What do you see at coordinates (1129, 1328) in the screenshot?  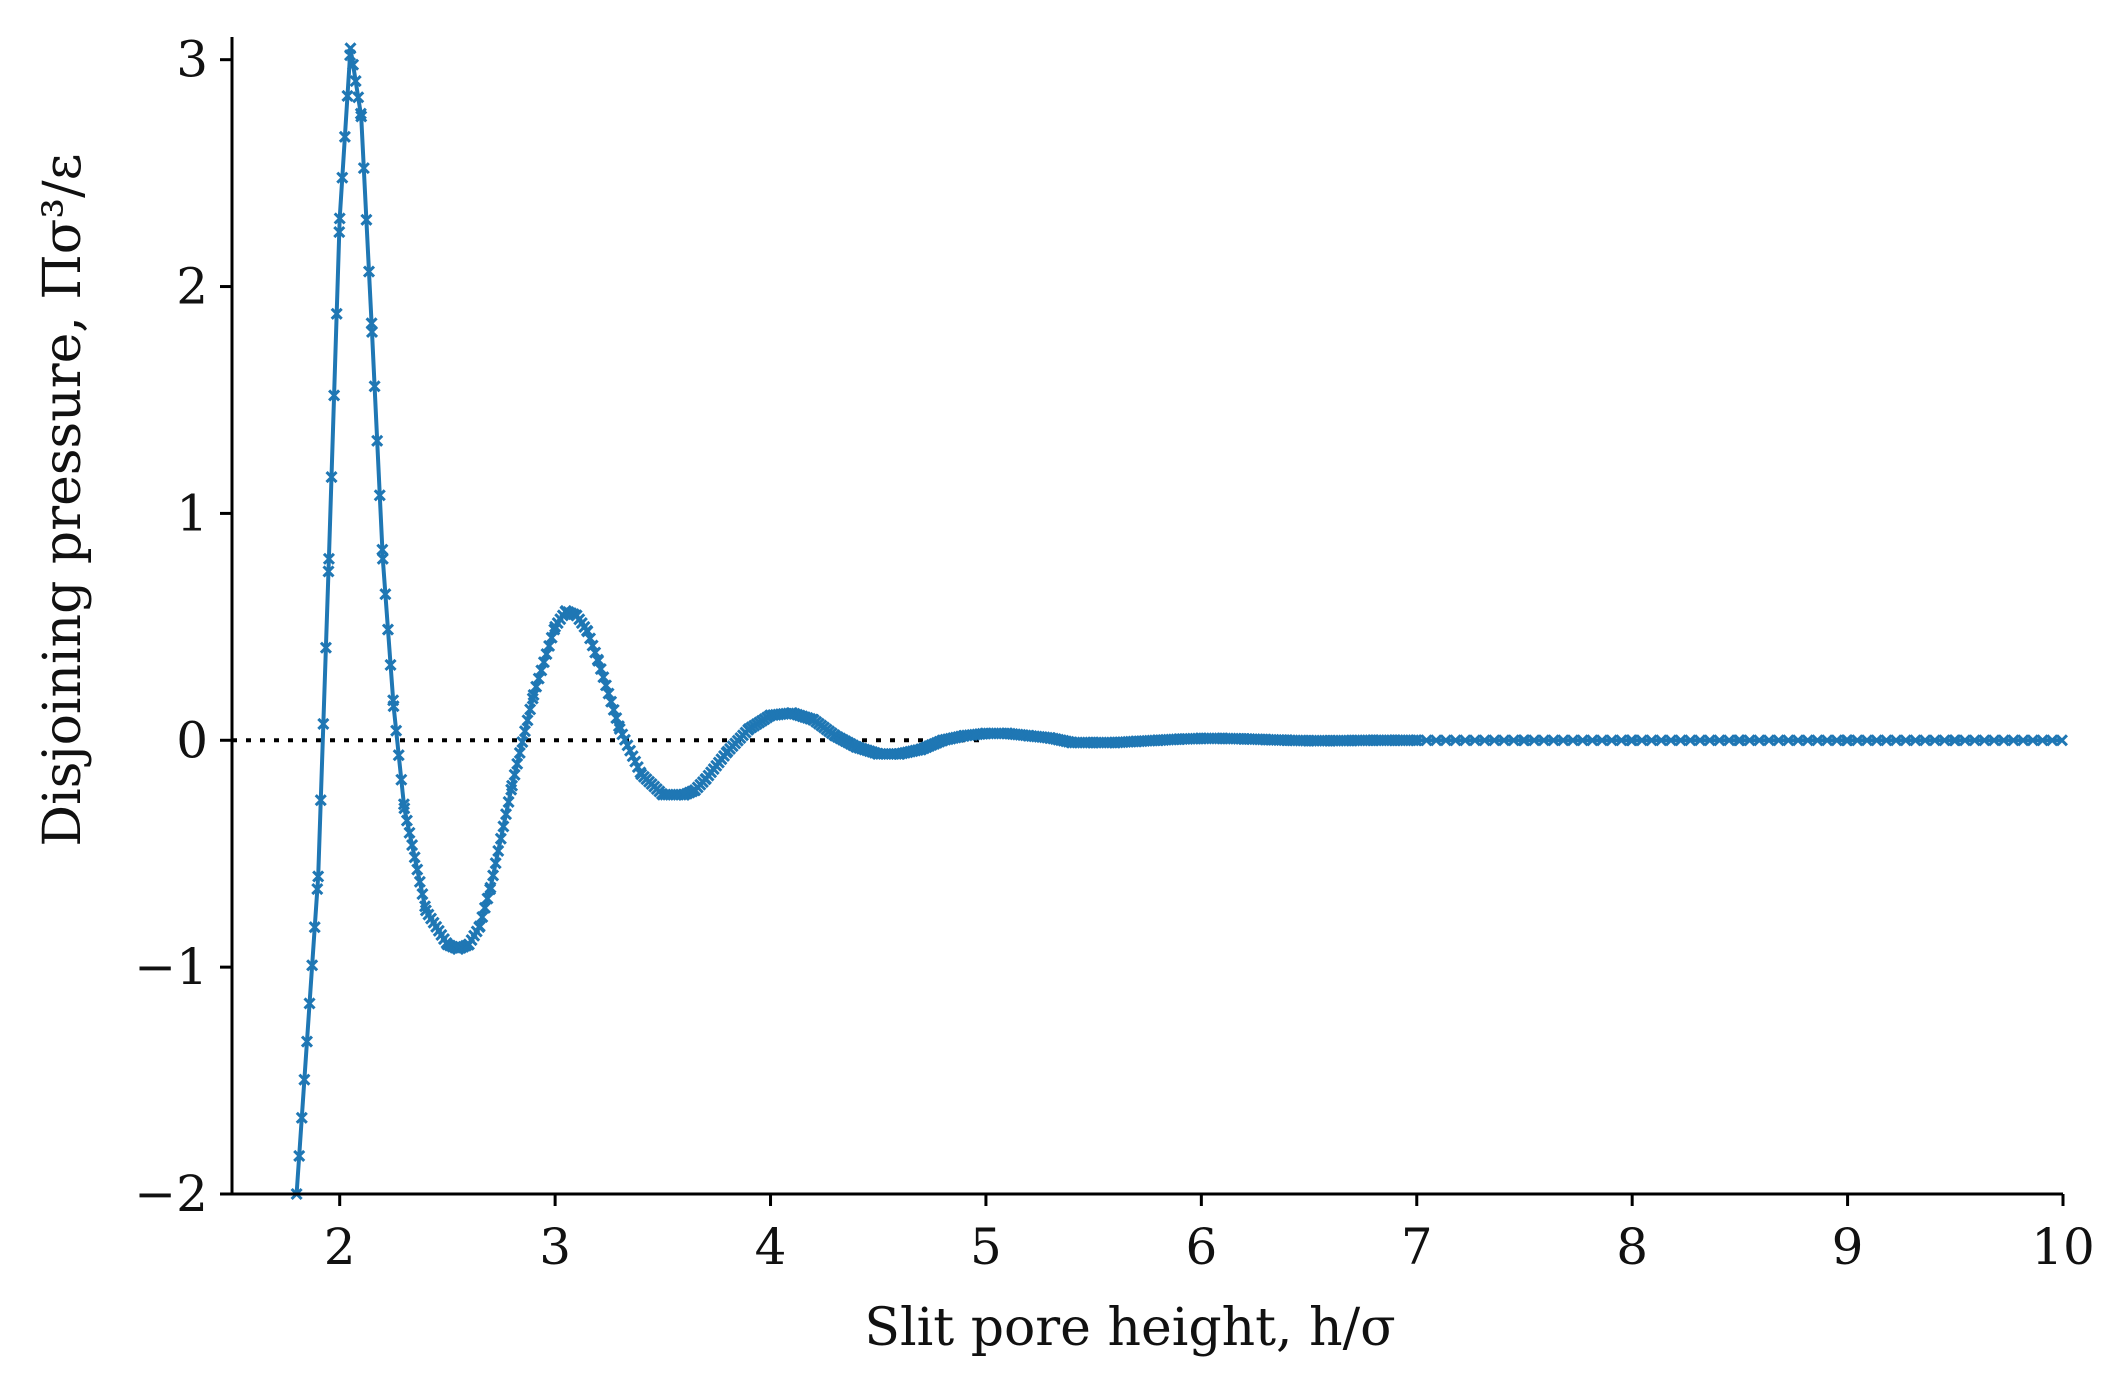 I see `x-axis-title: Slit pore height, h/σ` at bounding box center [1129, 1328].